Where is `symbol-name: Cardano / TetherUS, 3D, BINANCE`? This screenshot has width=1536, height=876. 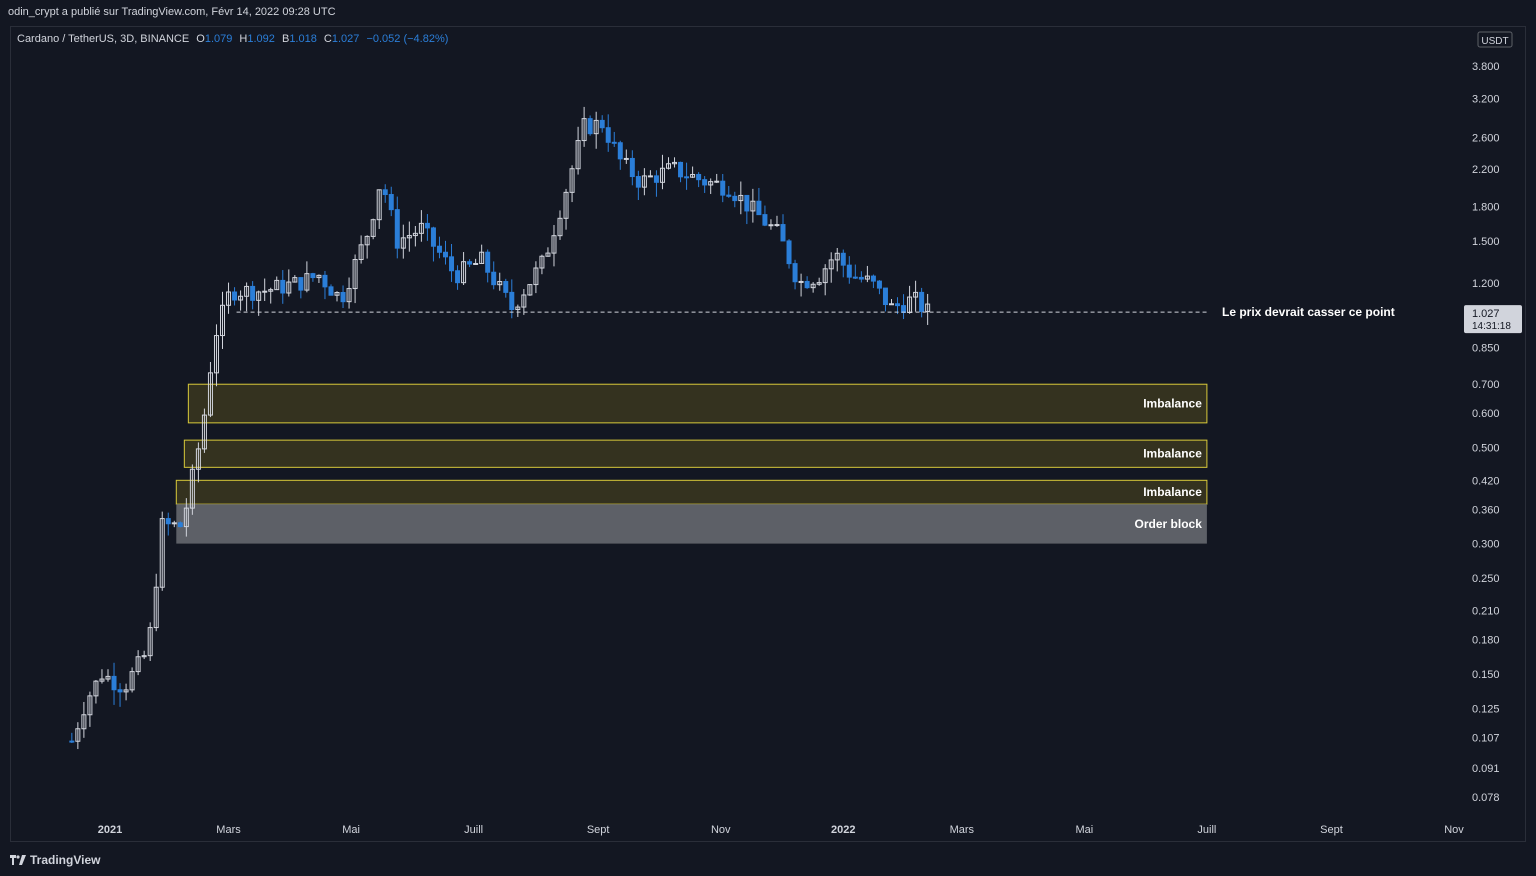 symbol-name: Cardano / TetherUS, 3D, BINANCE is located at coordinates (103, 39).